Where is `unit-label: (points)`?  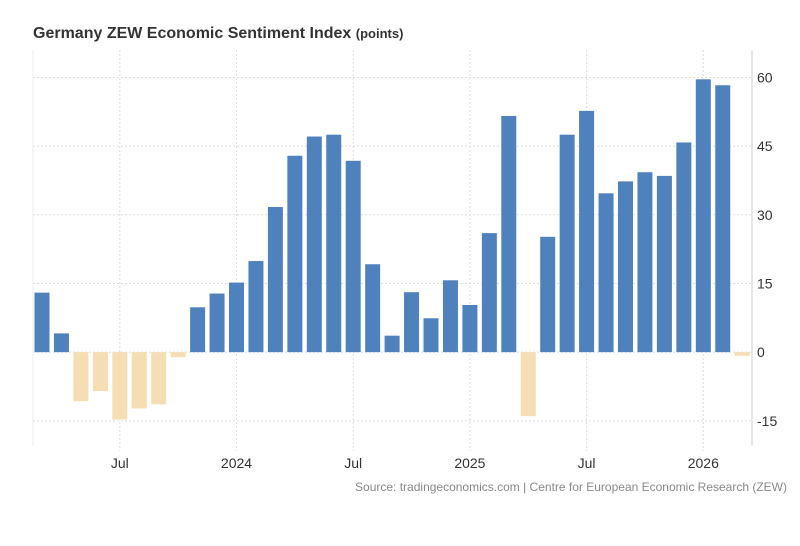 unit-label: (points) is located at coordinates (379, 33).